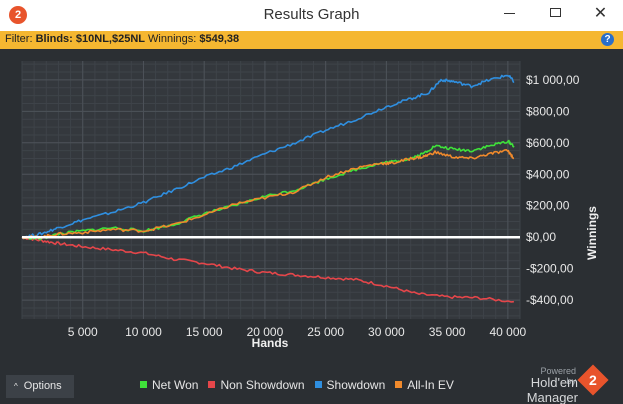  Describe the element at coordinates (607, 39) in the screenshot. I see `help-icon: ?` at that location.